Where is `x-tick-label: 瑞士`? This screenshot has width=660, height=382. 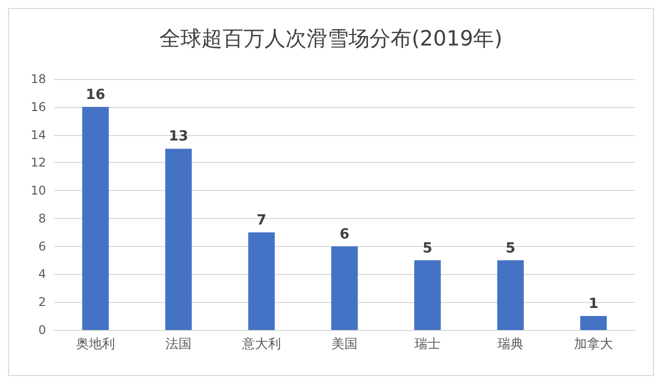
x-tick-label: 瑞士 is located at coordinates (427, 344).